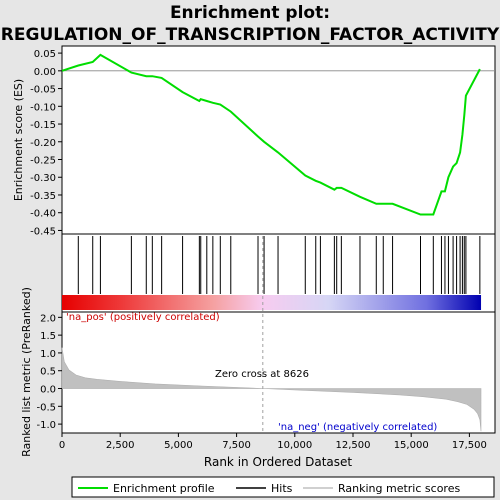  What do you see at coordinates (43, 214) in the screenshot?
I see `es-y-tick-label: -0.40` at bounding box center [43, 214].